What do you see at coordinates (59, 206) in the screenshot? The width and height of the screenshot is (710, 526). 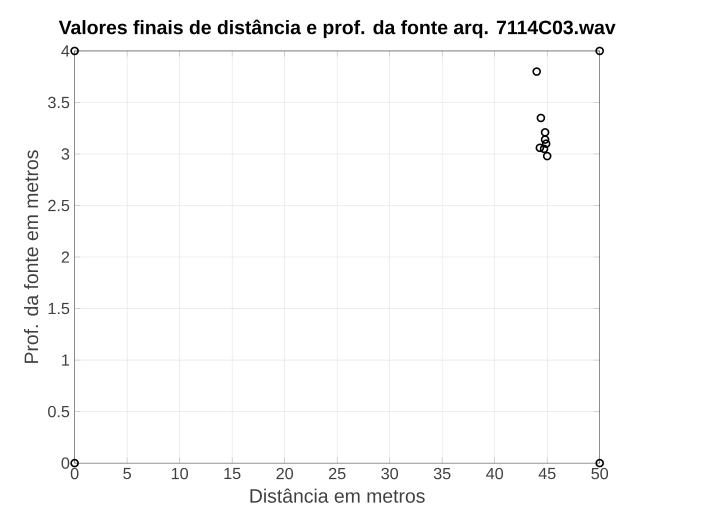 I see `y-tick-label: 2.5` at bounding box center [59, 206].